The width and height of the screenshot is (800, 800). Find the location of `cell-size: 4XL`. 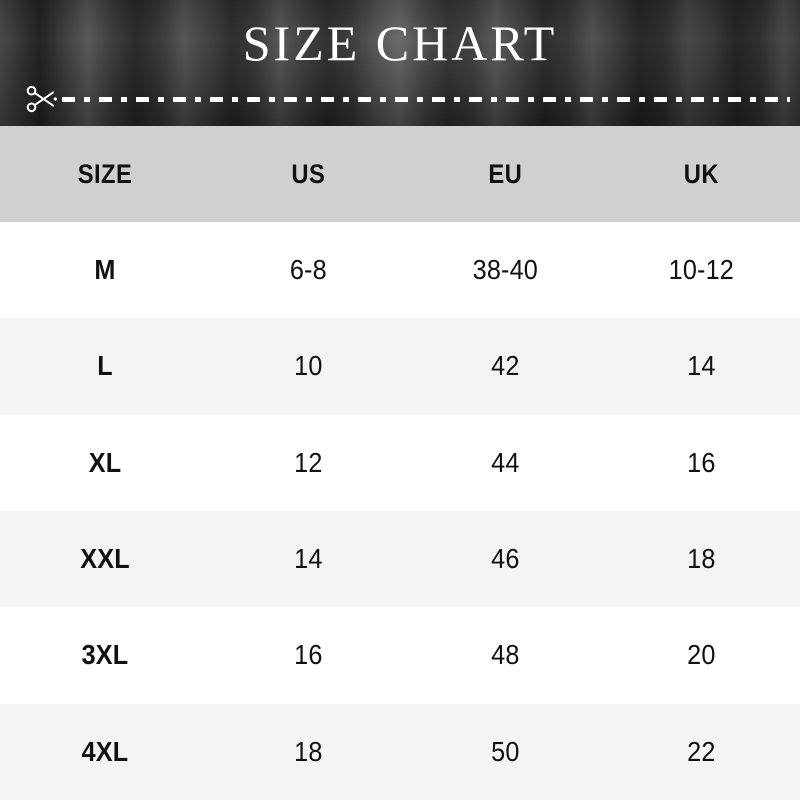

cell-size: 4XL is located at coordinates (105, 751).